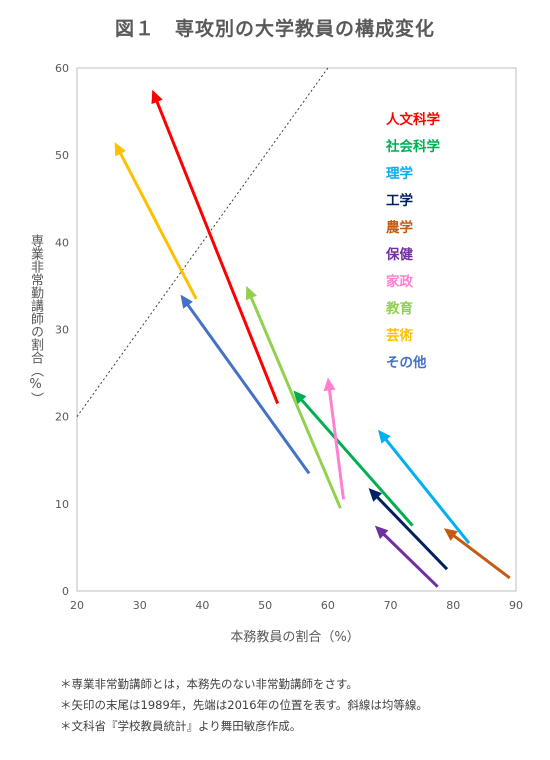 This screenshot has height=760, width=550. I want to click on arrow-芸術, so click(156, 221).